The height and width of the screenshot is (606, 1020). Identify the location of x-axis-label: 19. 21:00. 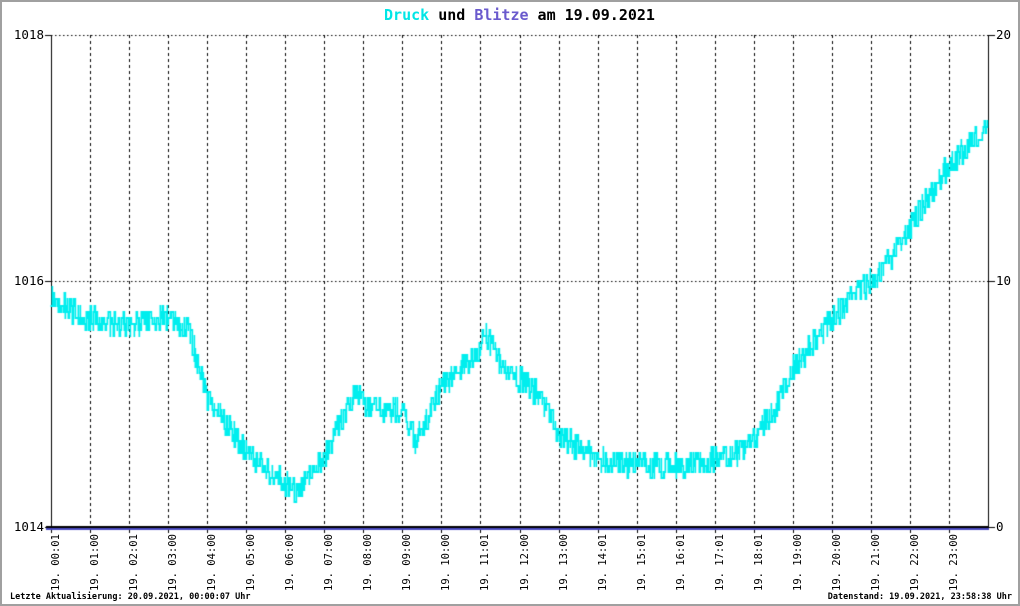
(876, 562).